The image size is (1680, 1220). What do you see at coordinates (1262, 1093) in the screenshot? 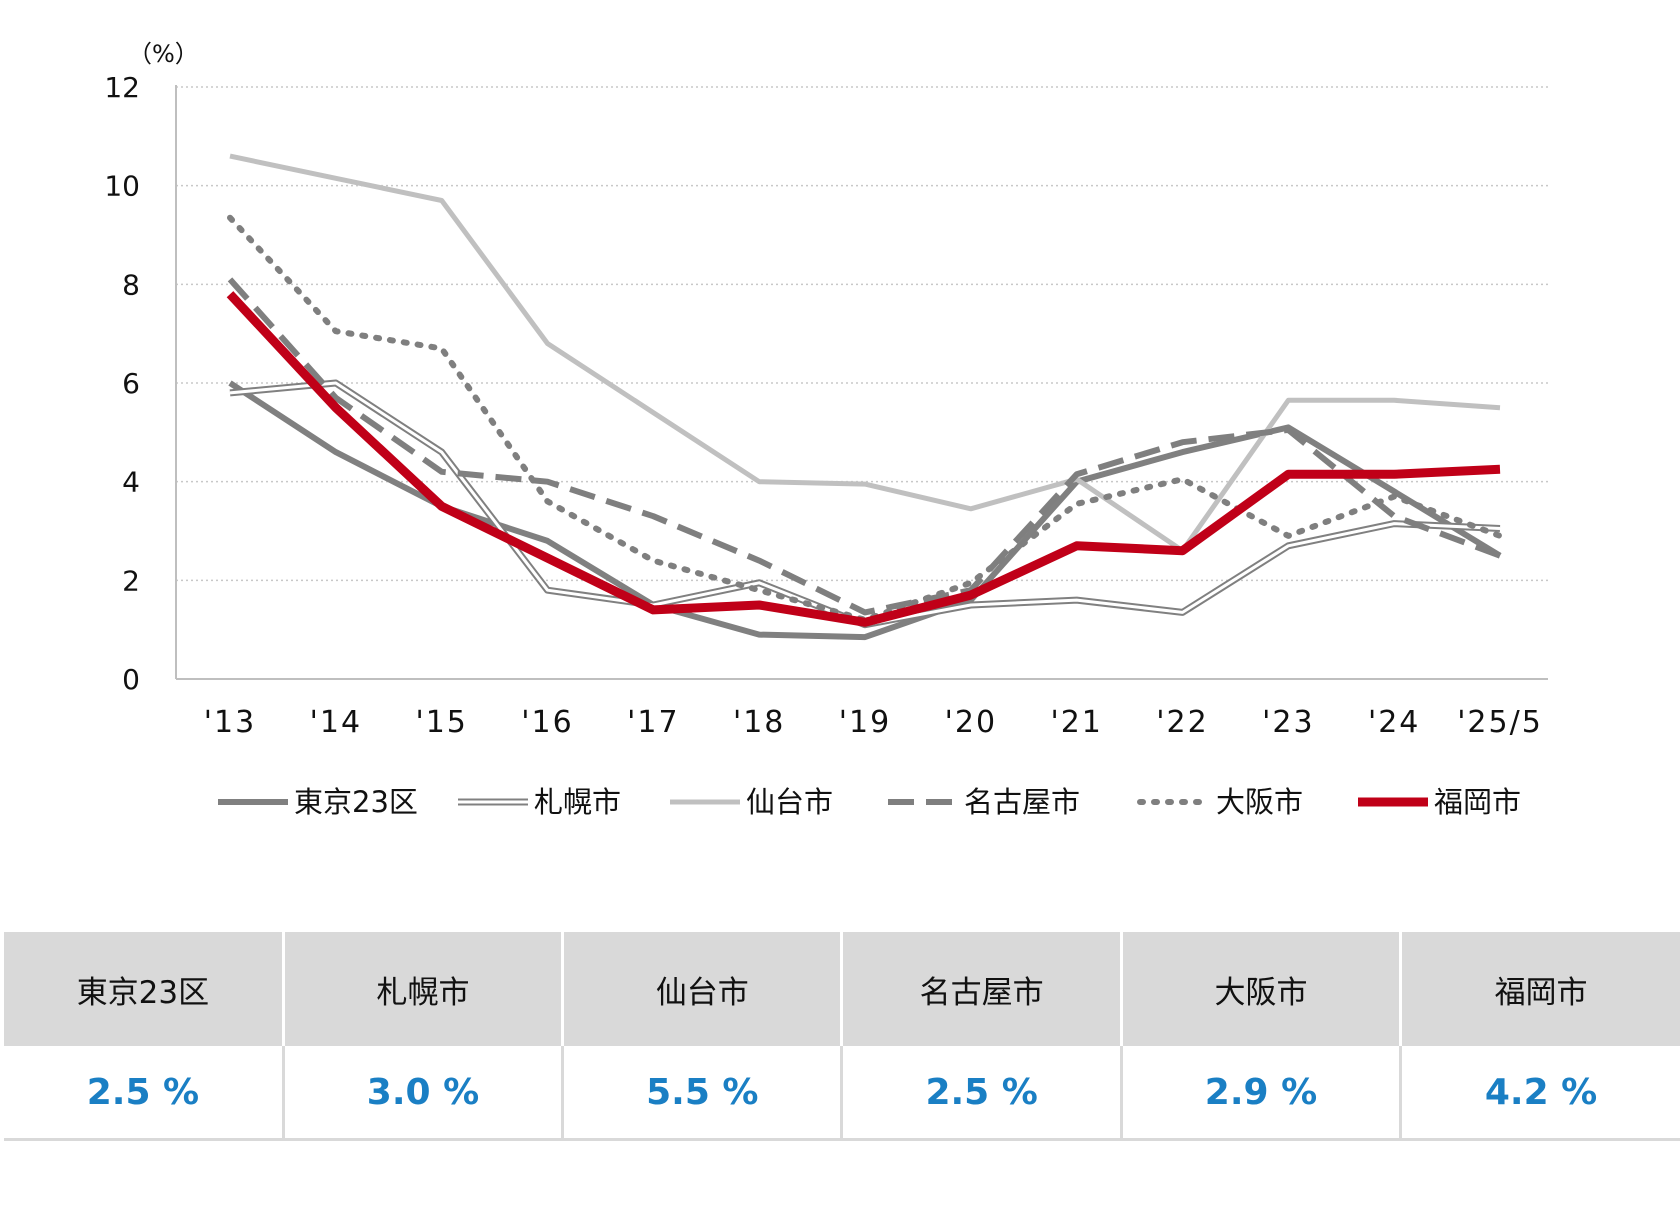
I see `summary-value-cell: 2.9 %` at bounding box center [1262, 1093].